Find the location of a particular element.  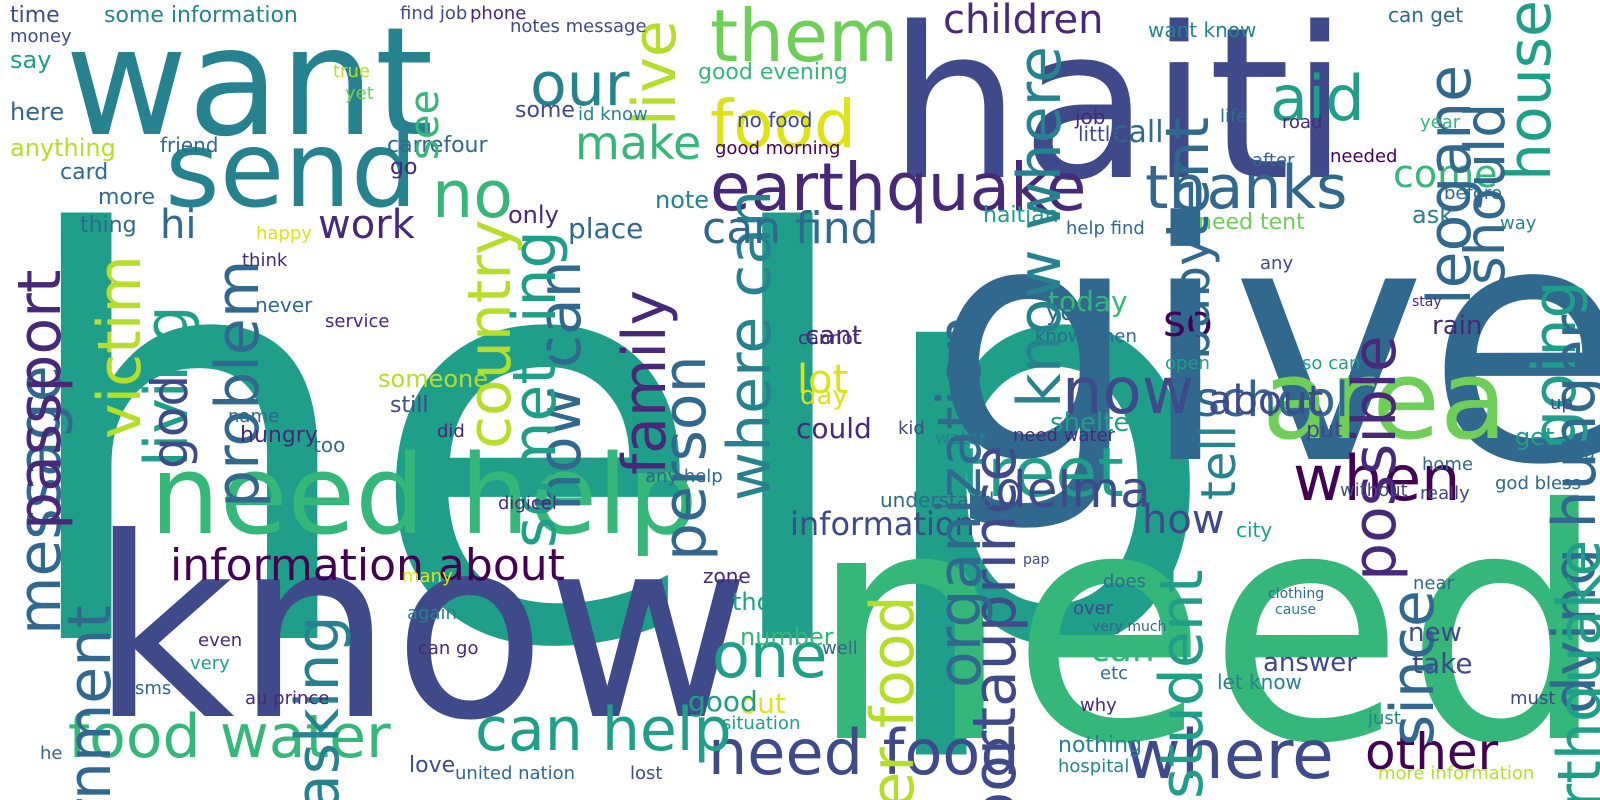

word-up: up is located at coordinates (1561, 403).